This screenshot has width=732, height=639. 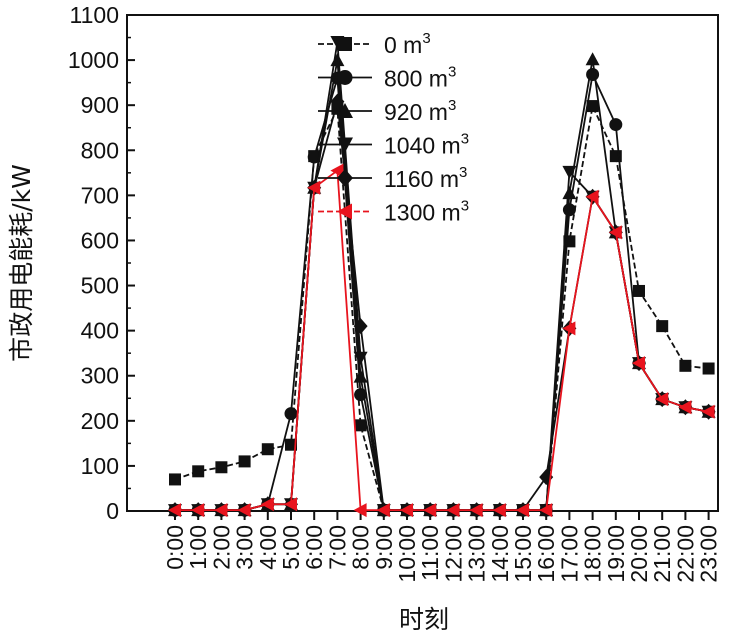 What do you see at coordinates (245, 547) in the screenshot?
I see `x-tick-label: 3:00` at bounding box center [245, 547].